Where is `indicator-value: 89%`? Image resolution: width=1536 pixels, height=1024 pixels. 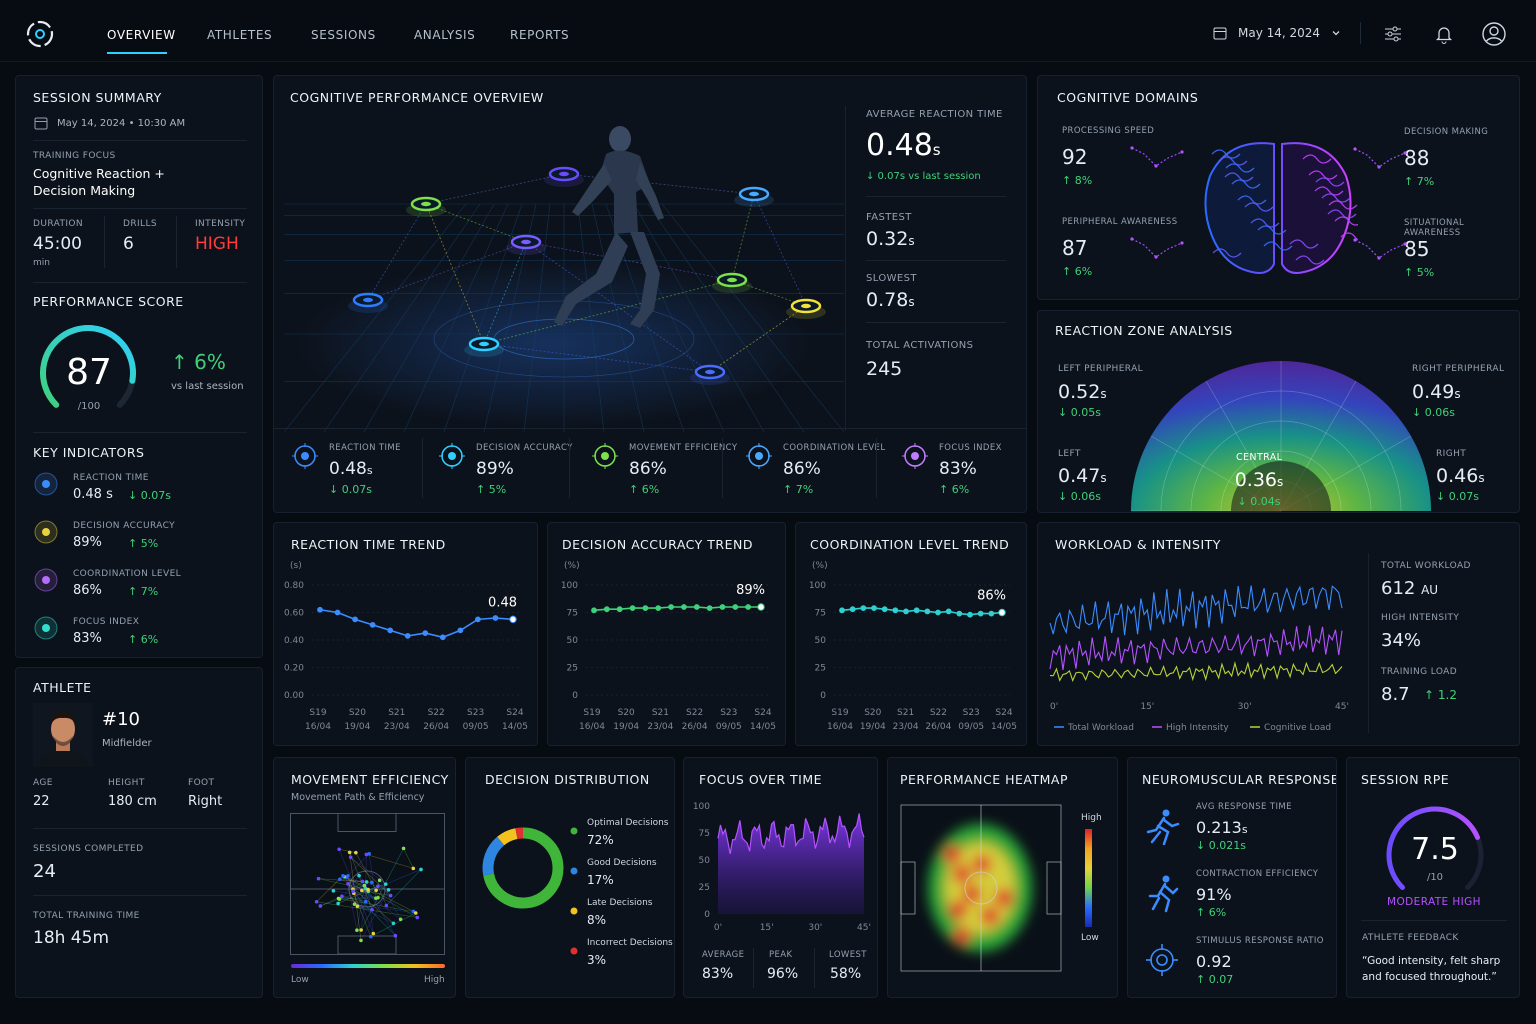
indicator-value: 89% is located at coordinates (87, 542).